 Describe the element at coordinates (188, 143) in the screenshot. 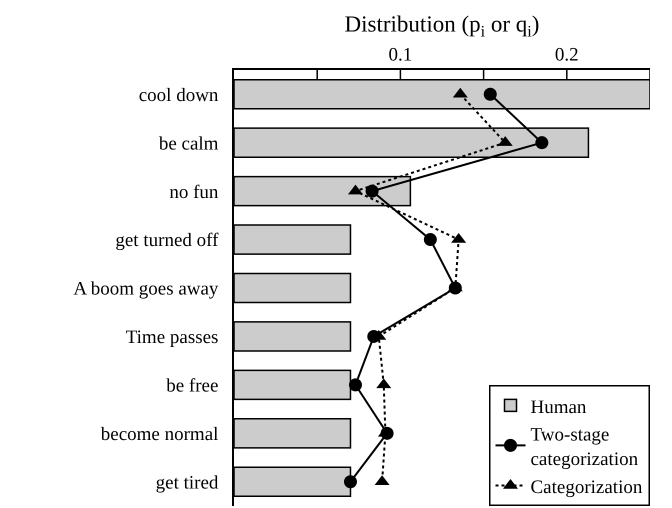

I see `y-tick-label: be calm` at that location.